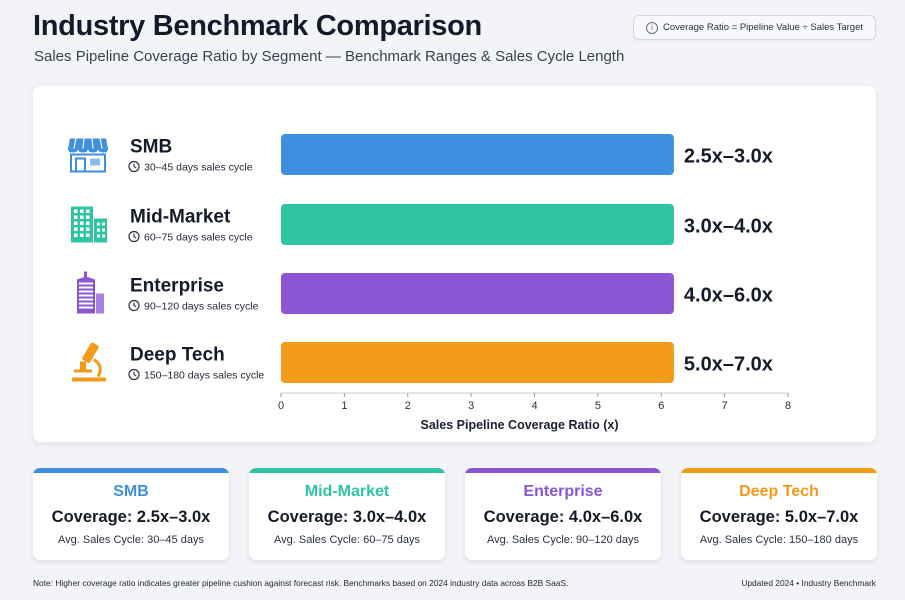  I want to click on x-tick-label: 7, so click(725, 406).